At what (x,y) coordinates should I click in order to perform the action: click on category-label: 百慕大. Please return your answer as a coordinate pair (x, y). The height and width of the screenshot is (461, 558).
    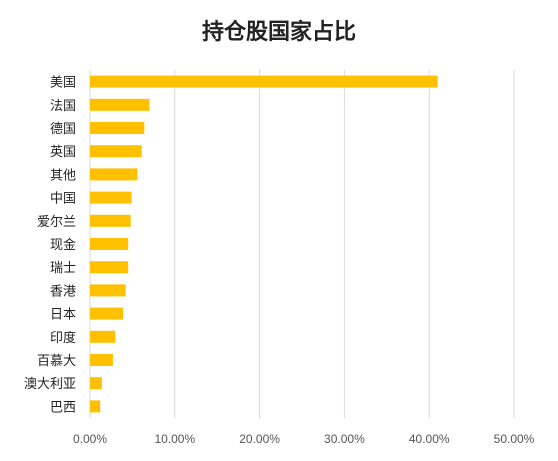
    Looking at the image, I should click on (56, 361).